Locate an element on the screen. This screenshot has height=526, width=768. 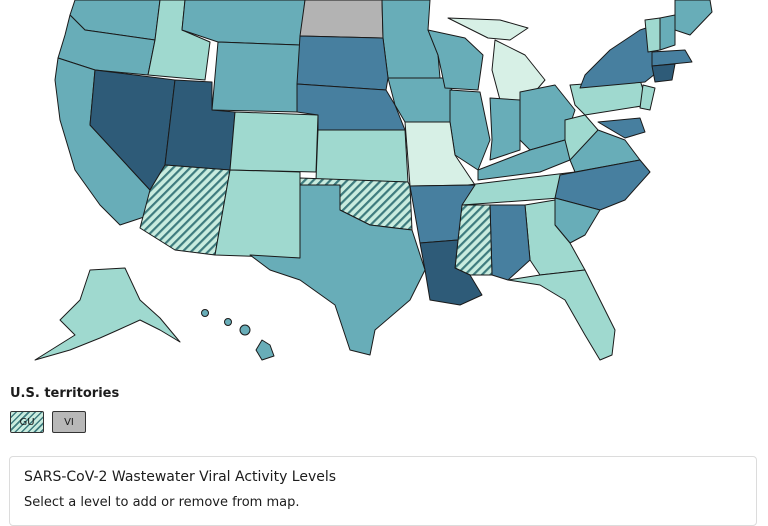
state-florida is located at coordinates (561, 315).